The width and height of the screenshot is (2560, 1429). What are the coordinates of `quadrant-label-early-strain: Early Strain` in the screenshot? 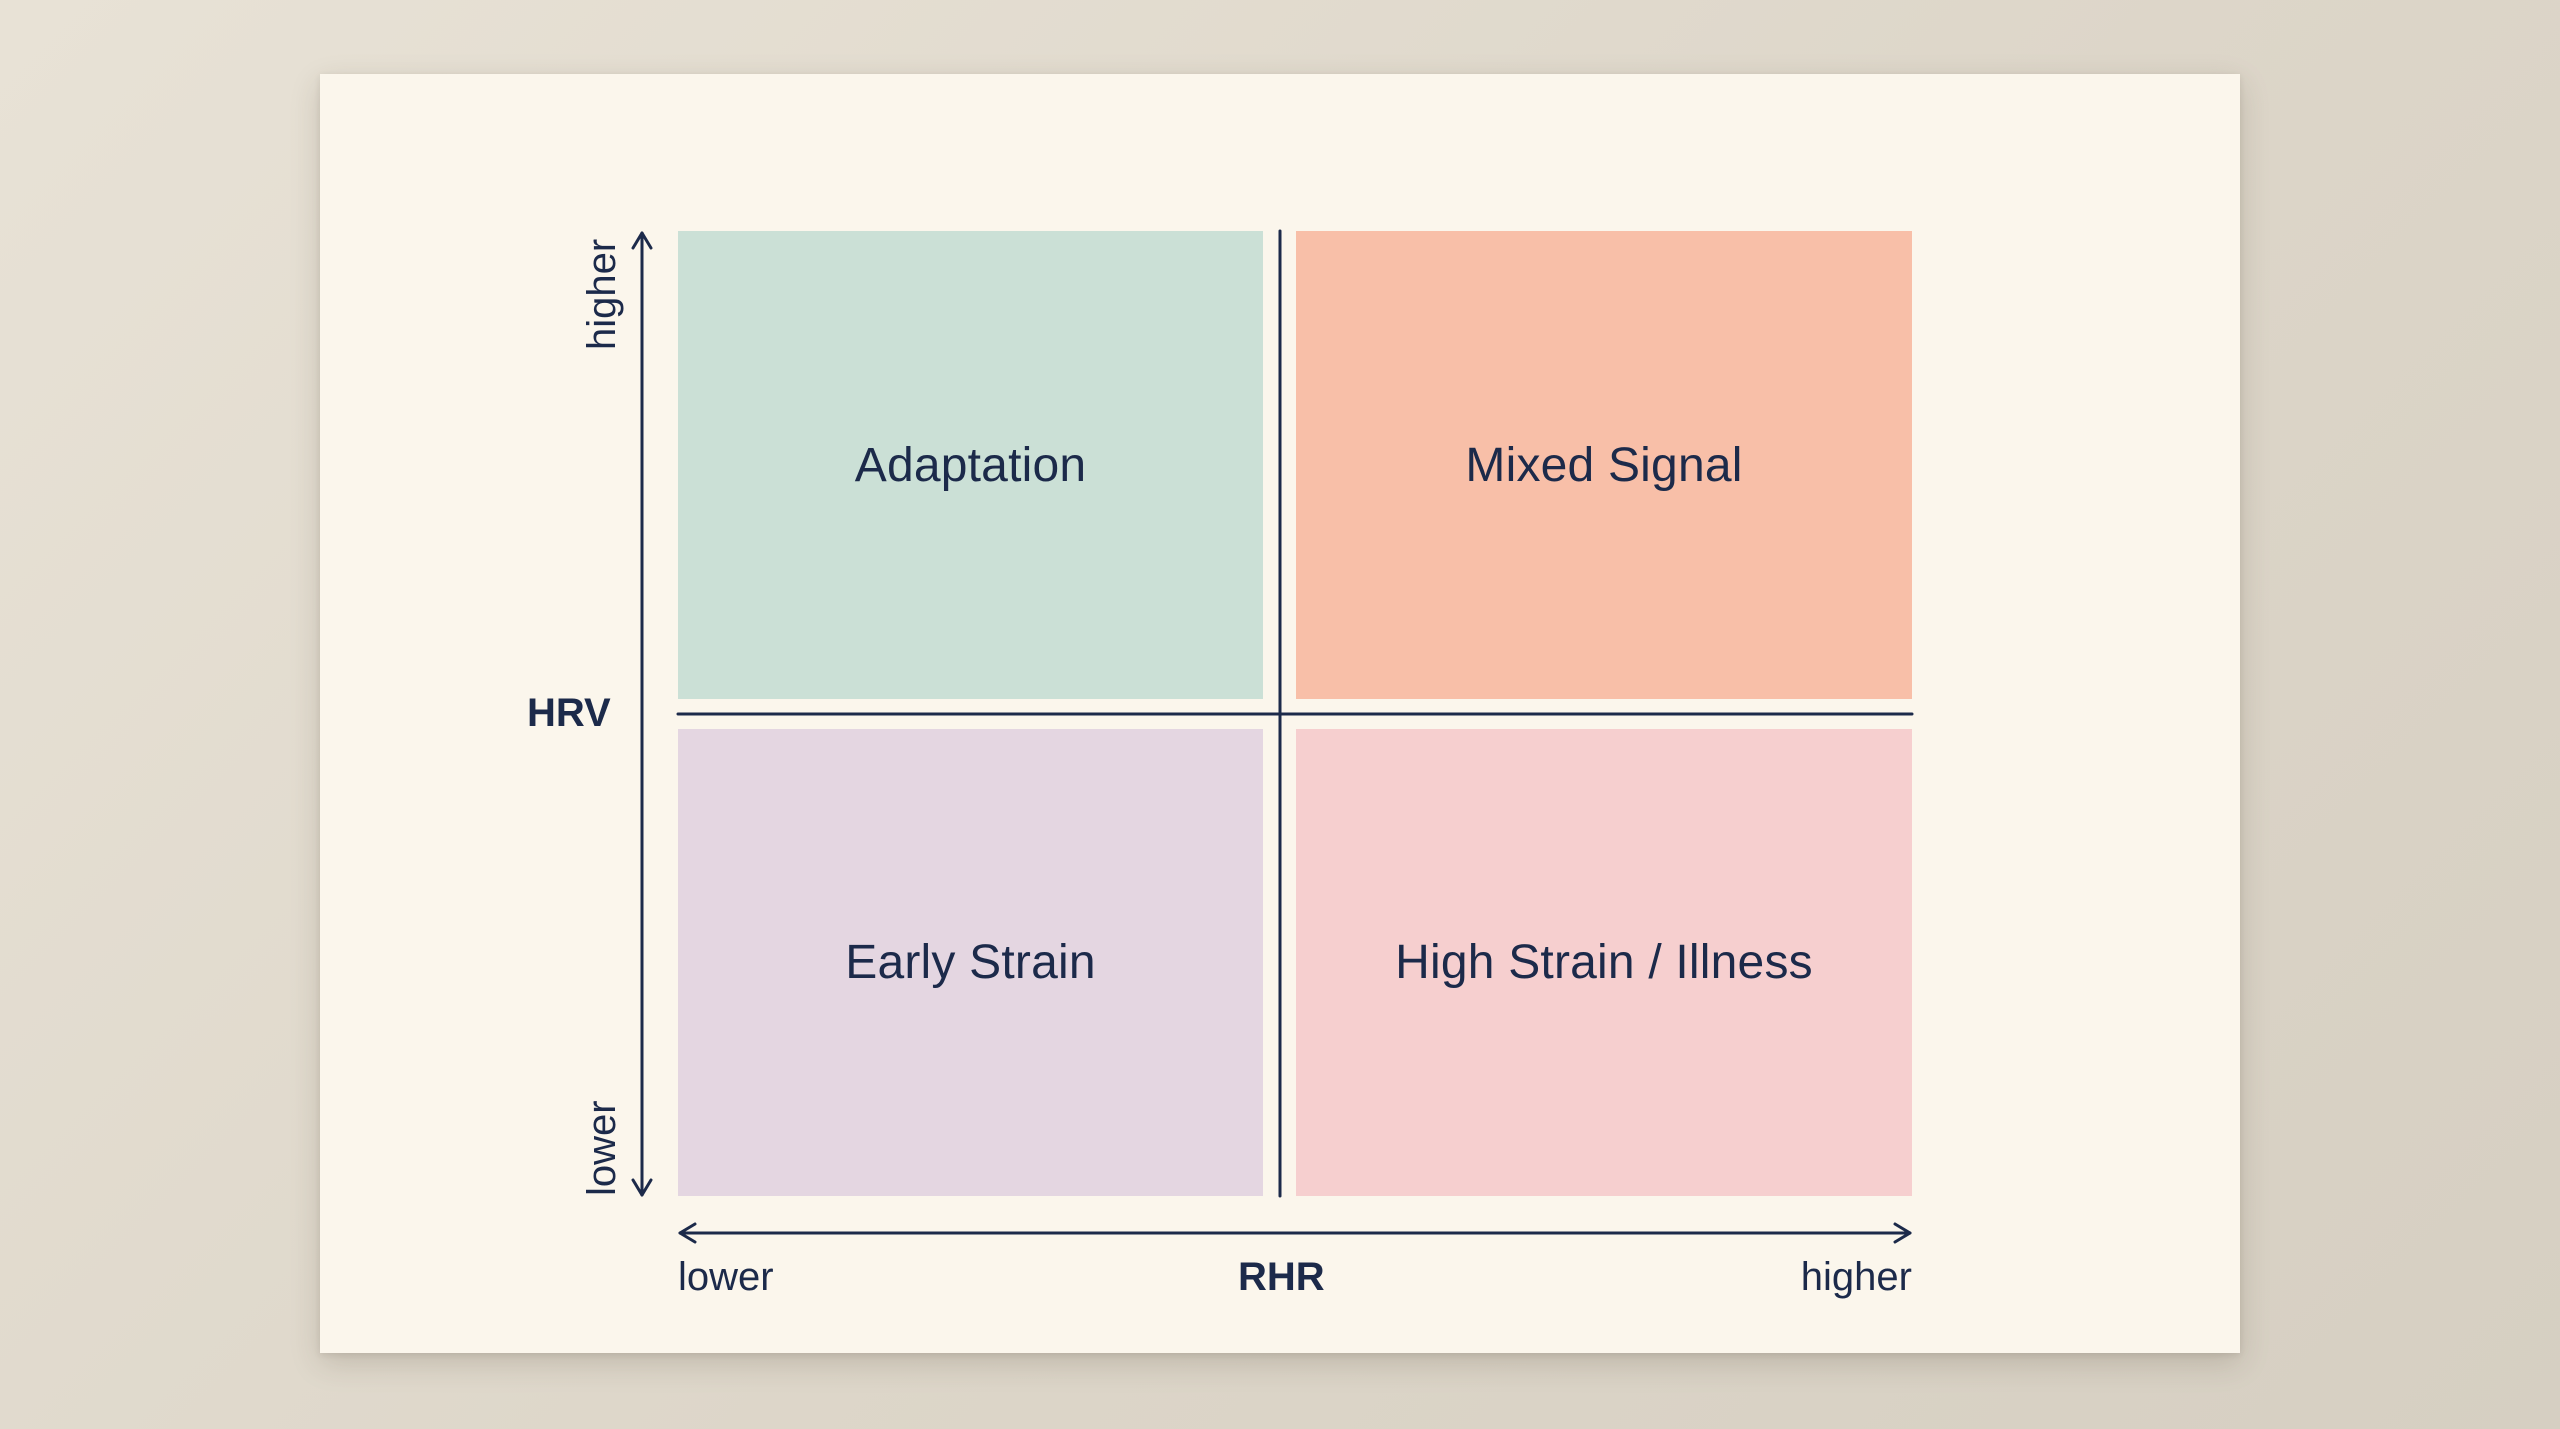 It's located at (970, 962).